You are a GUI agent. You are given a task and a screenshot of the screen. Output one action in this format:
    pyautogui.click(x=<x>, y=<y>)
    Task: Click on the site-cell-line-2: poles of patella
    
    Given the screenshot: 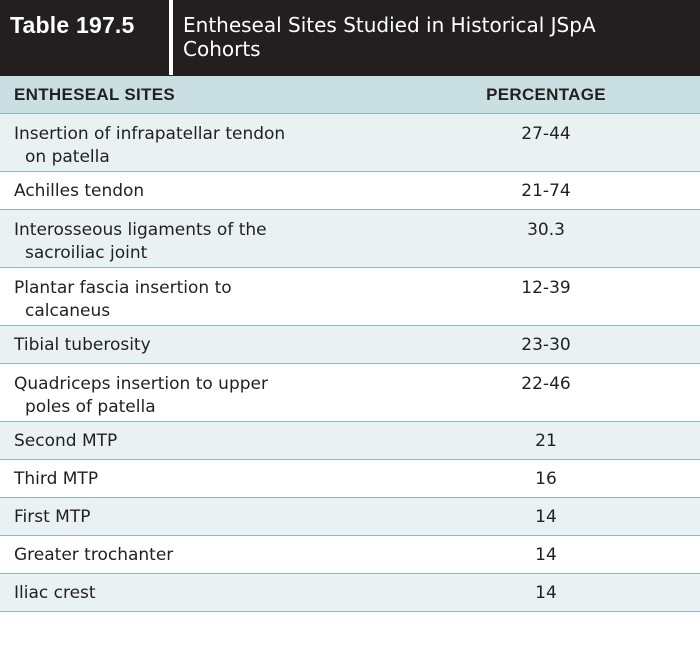 What is the action you would take?
    pyautogui.click(x=90, y=407)
    